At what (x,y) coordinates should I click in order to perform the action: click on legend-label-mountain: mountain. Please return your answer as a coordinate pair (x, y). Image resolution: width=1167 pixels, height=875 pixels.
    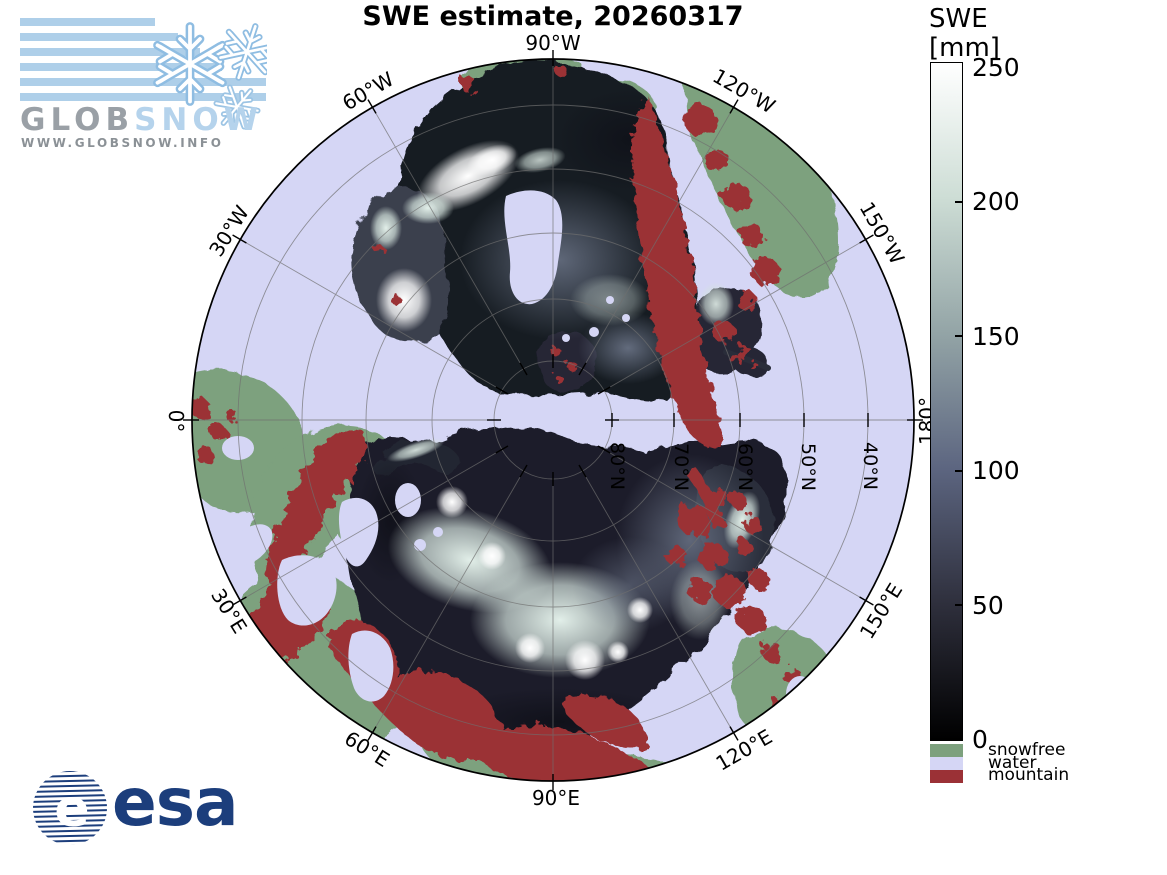
    Looking at the image, I should click on (1029, 775).